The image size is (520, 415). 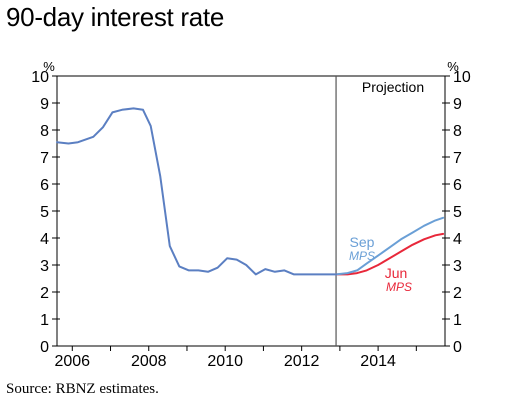 What do you see at coordinates (44, 185) in the screenshot?
I see `y-tick-label-left: 6` at bounding box center [44, 185].